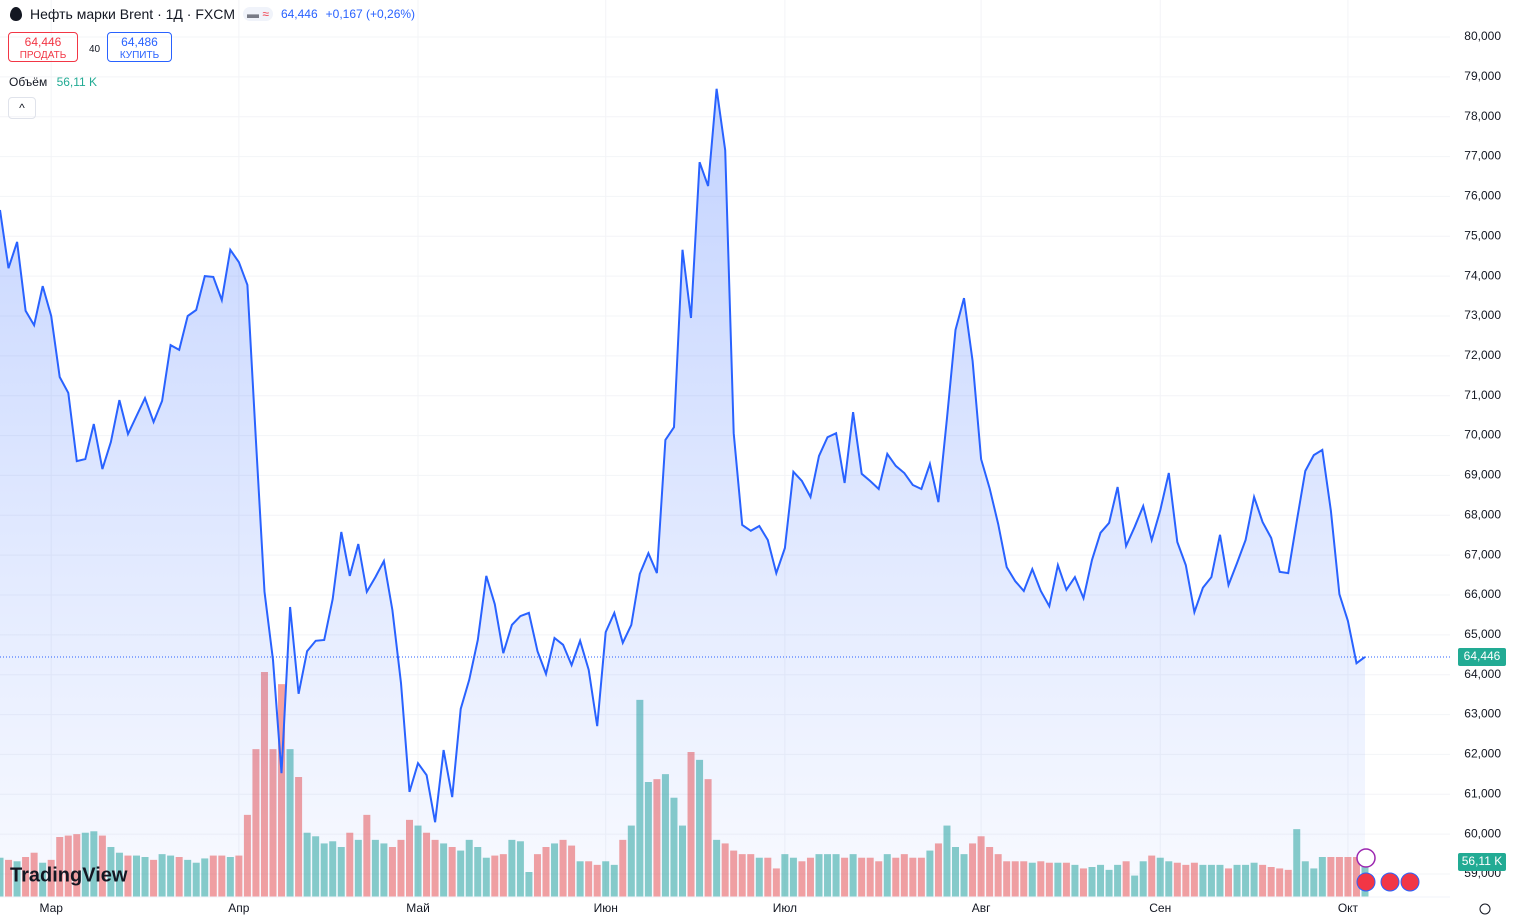 The image size is (1517, 923). What do you see at coordinates (1482, 554) in the screenshot?
I see `y-tick-label: 67,000` at bounding box center [1482, 554].